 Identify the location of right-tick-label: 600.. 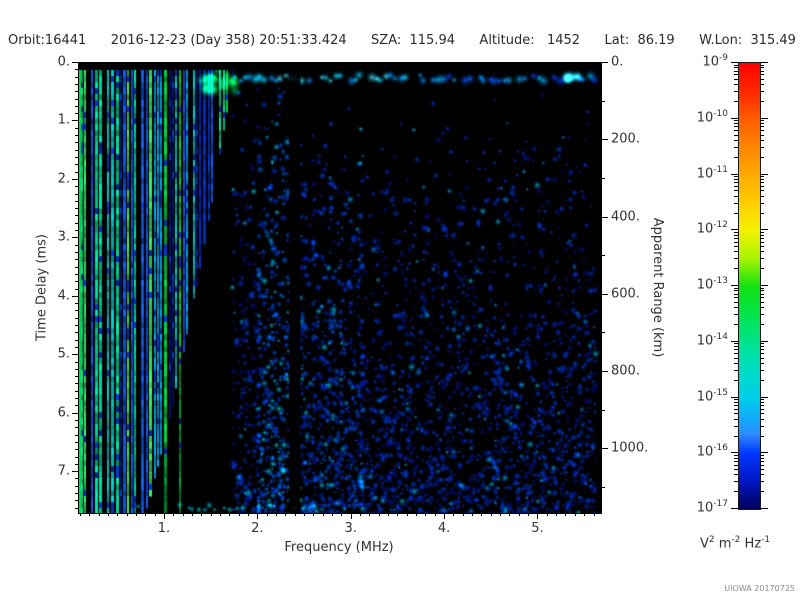
(625, 294).